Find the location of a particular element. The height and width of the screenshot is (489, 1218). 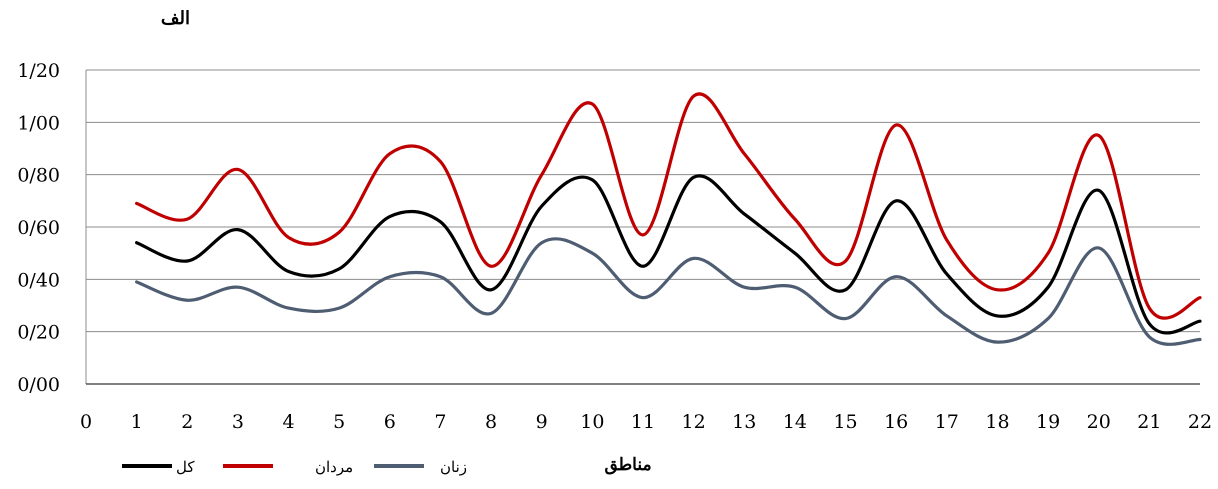

y-axis-ticks: 0/00 0/20 0/40 0/60 0/80 1/00 1/20 is located at coordinates (38, 228).